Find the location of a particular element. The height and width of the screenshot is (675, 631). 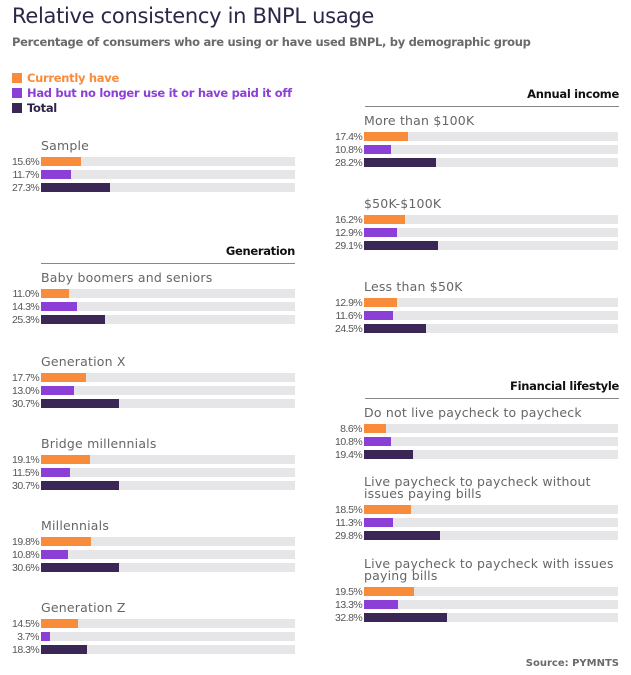

bar-row-current: 19.8% is located at coordinates (157, 541).